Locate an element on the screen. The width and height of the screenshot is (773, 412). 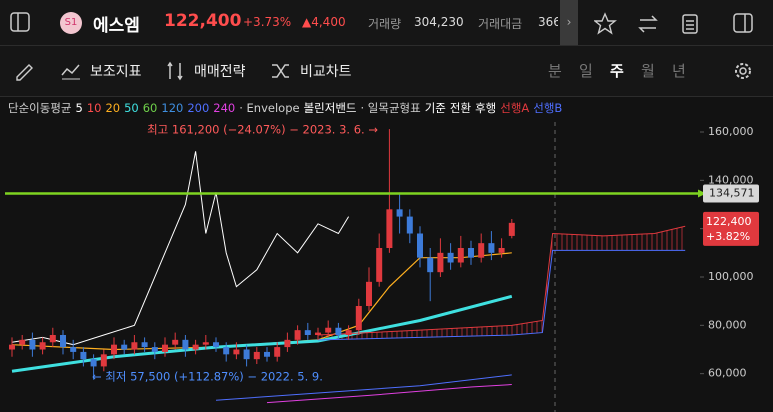
horizontal-line-arrow is located at coordinates (702, 193).